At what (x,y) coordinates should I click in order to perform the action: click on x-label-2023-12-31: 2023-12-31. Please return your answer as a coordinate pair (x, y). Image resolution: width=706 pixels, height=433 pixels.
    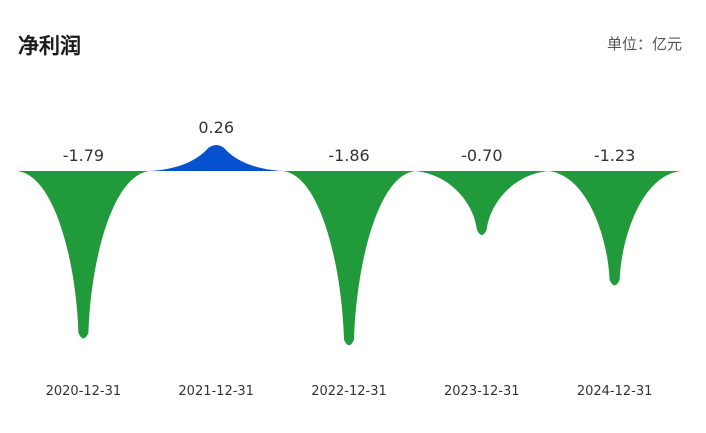
    Looking at the image, I should click on (482, 391).